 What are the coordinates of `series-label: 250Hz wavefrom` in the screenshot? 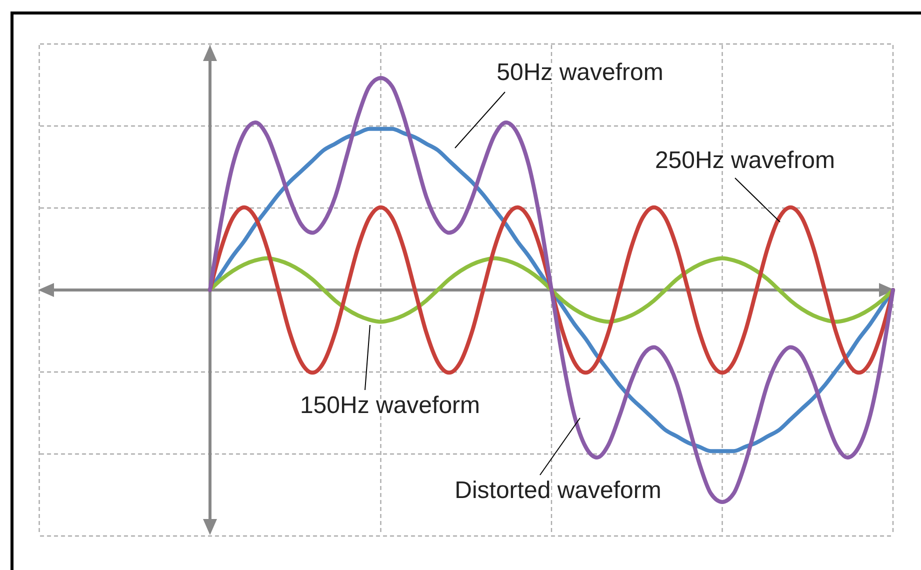 It's located at (745, 160).